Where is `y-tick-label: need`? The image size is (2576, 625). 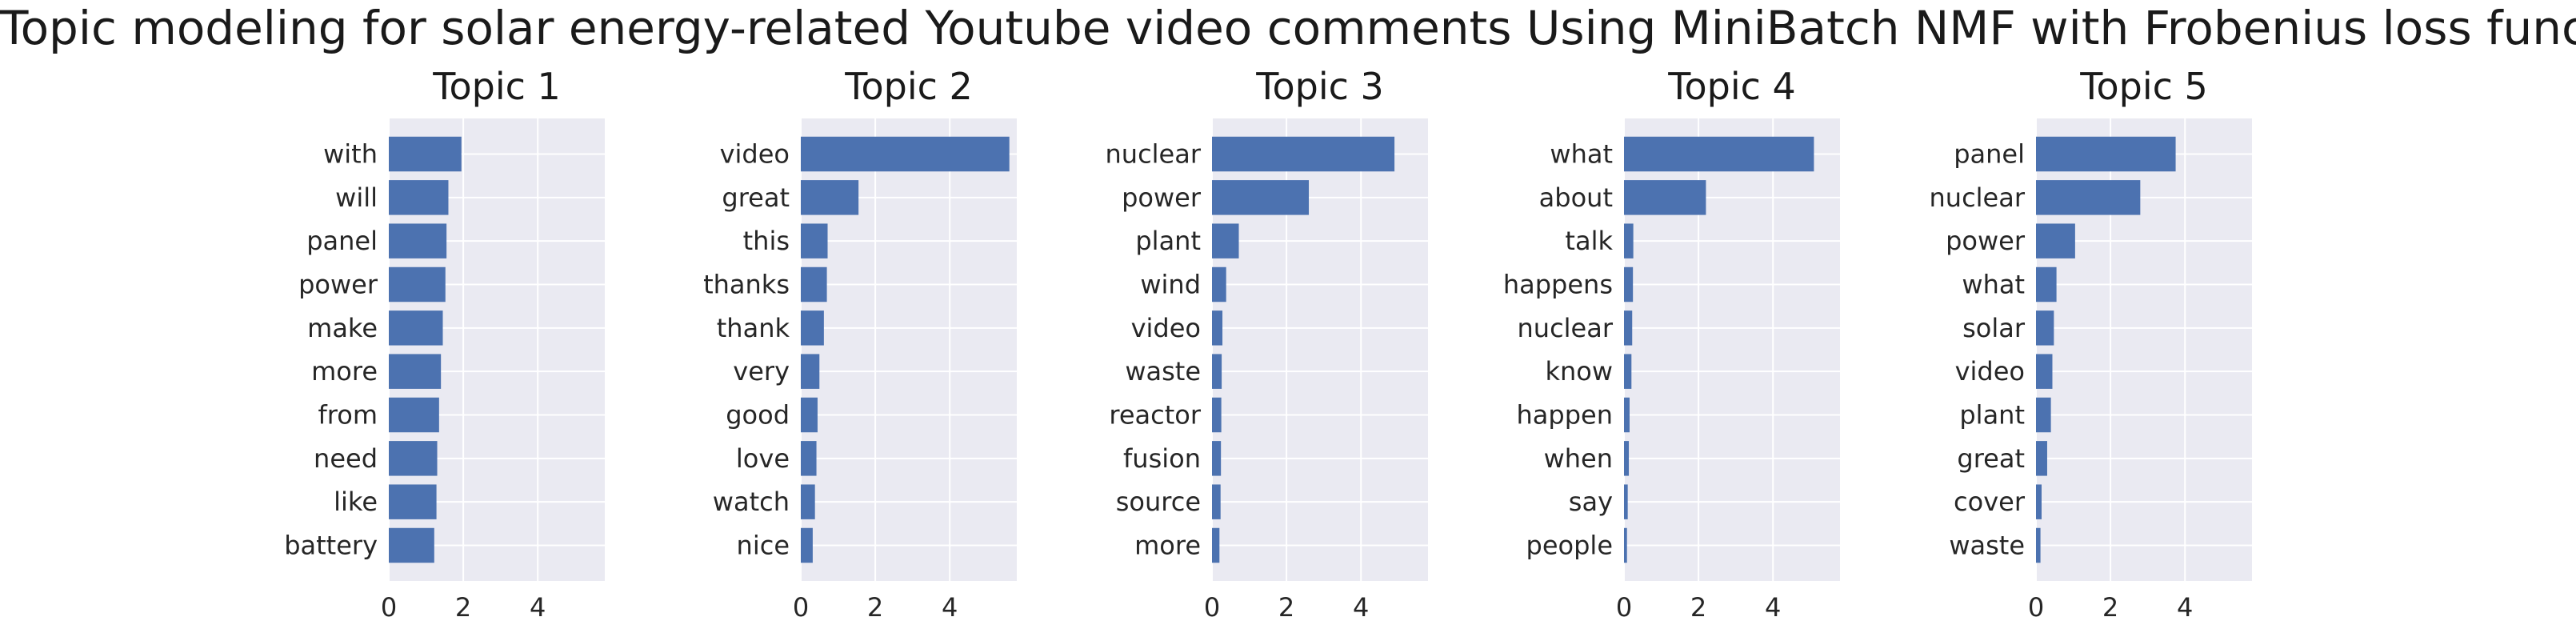 y-tick-label: need is located at coordinates (346, 458).